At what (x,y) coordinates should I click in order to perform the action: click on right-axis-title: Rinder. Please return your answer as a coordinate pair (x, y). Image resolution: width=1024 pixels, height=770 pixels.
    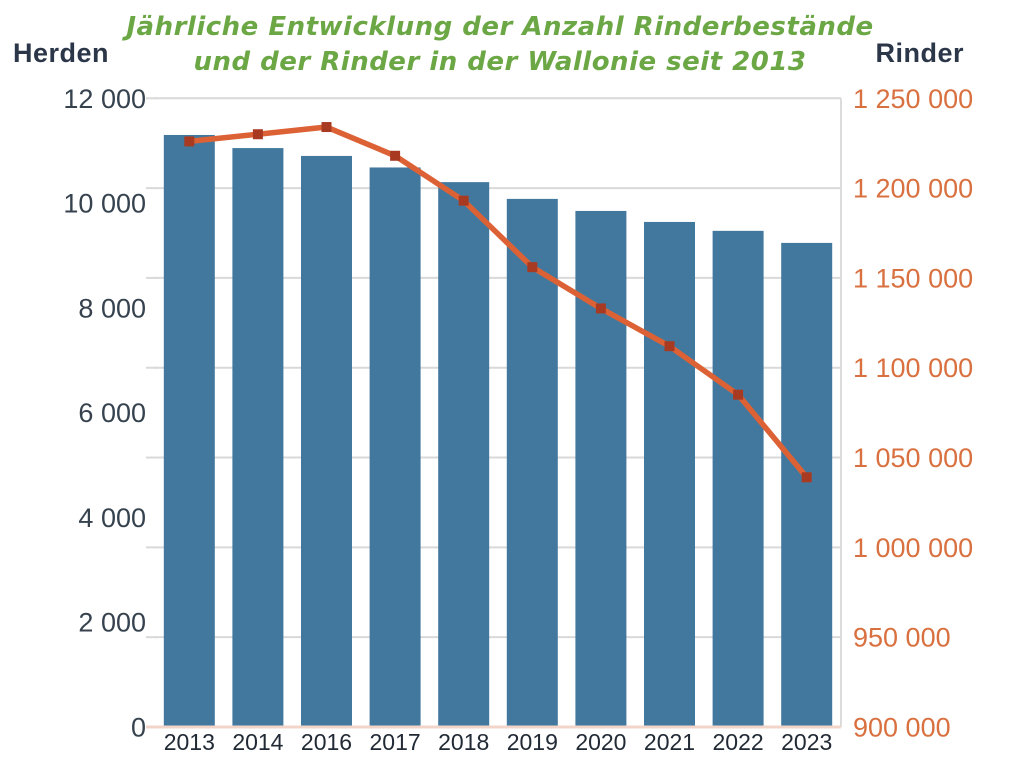
    Looking at the image, I should click on (919, 53).